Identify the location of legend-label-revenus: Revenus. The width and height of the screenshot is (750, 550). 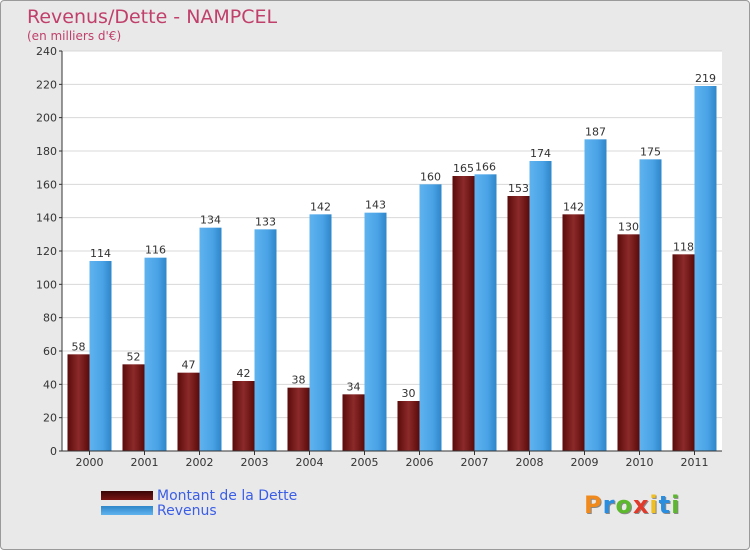
(187, 510).